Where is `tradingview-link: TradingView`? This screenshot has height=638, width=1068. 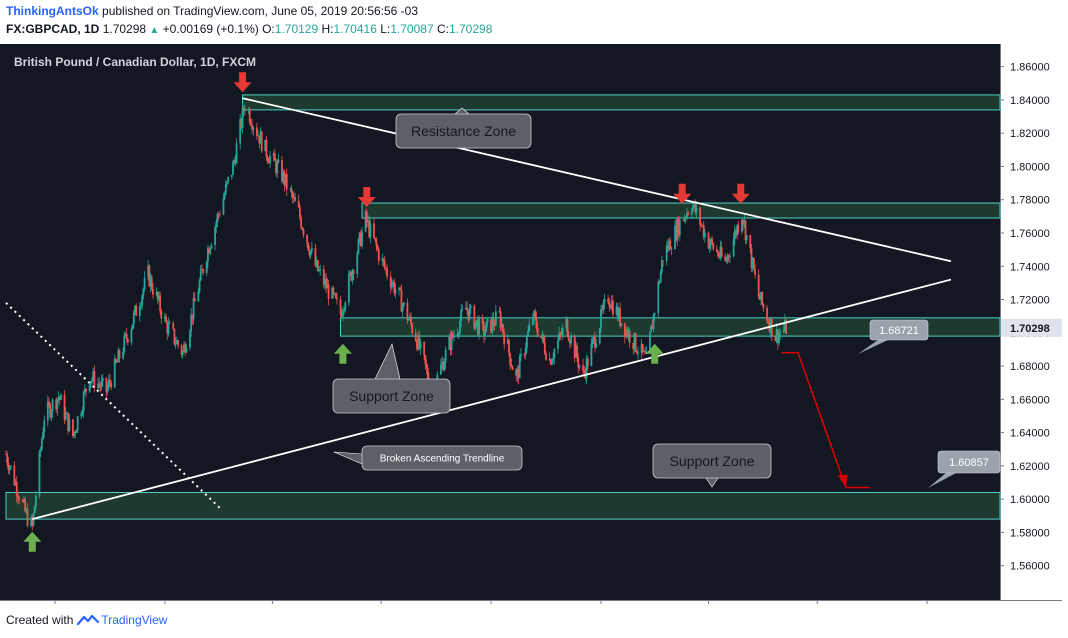
tradingview-link: TradingView is located at coordinates (122, 620).